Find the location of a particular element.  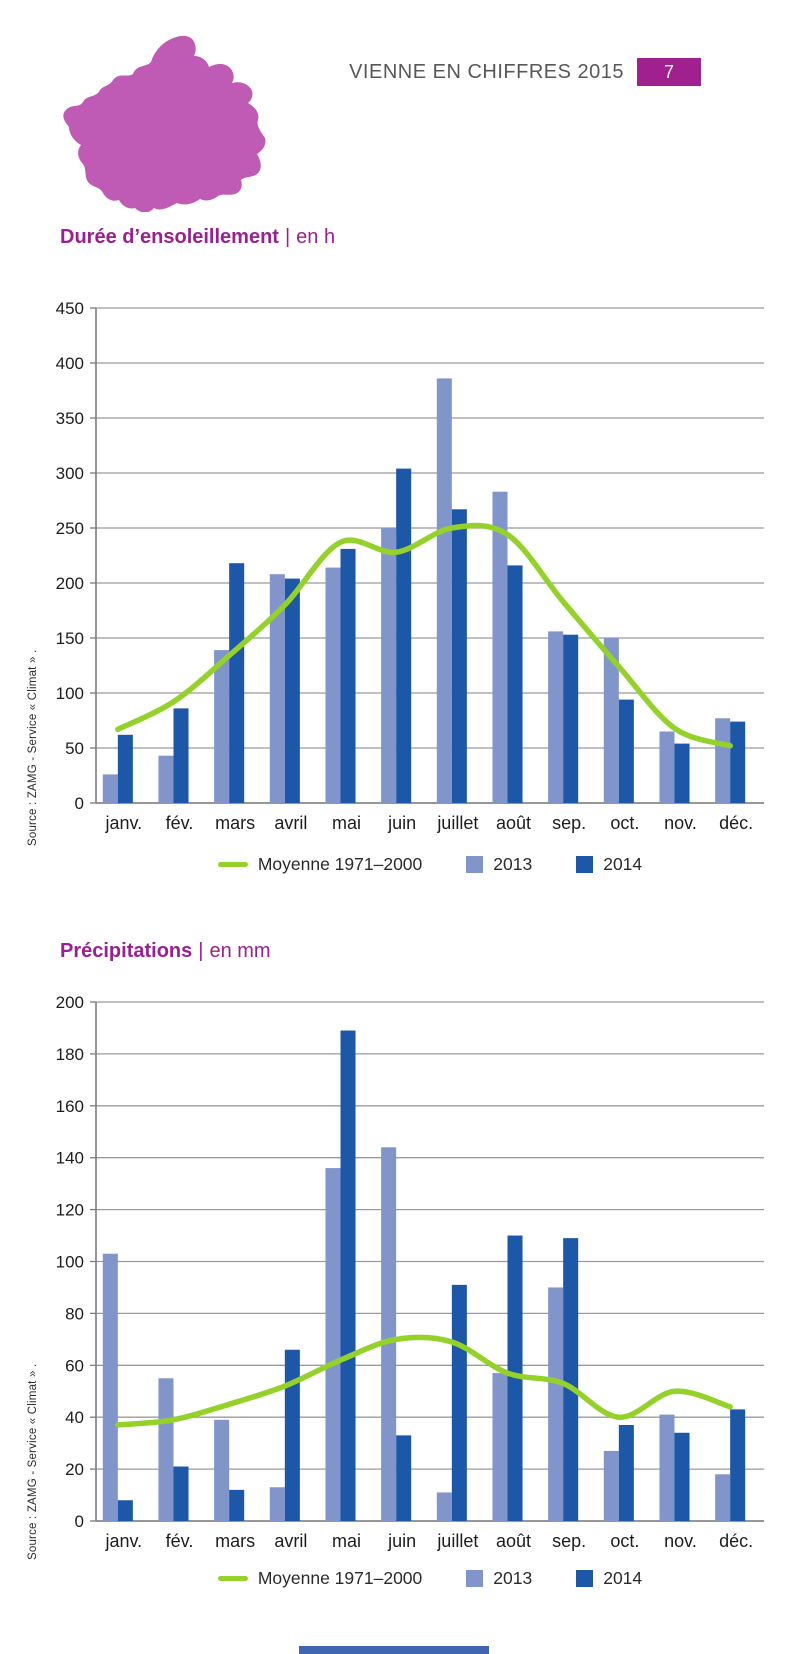

x-tick-label: mars is located at coordinates (235, 823).